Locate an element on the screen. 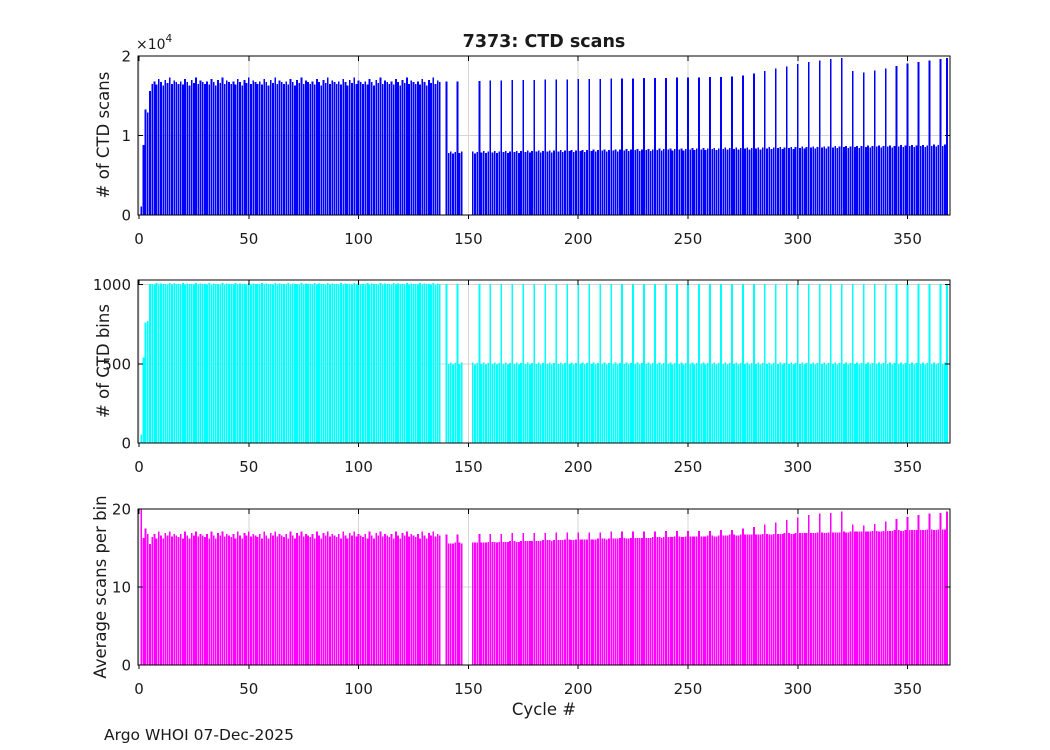 This screenshot has width=1050, height=750. x-tick-label: 50 is located at coordinates (248, 467).